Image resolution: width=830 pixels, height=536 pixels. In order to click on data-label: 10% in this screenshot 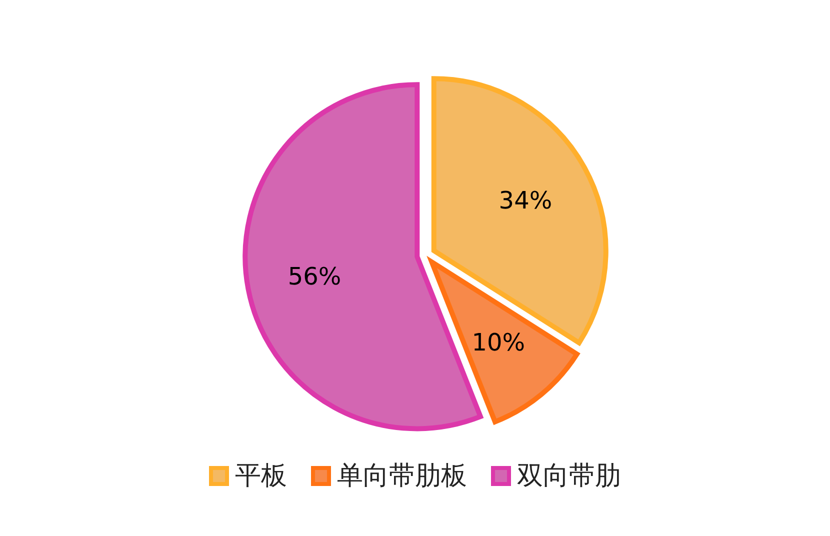, I will do `click(499, 342)`.